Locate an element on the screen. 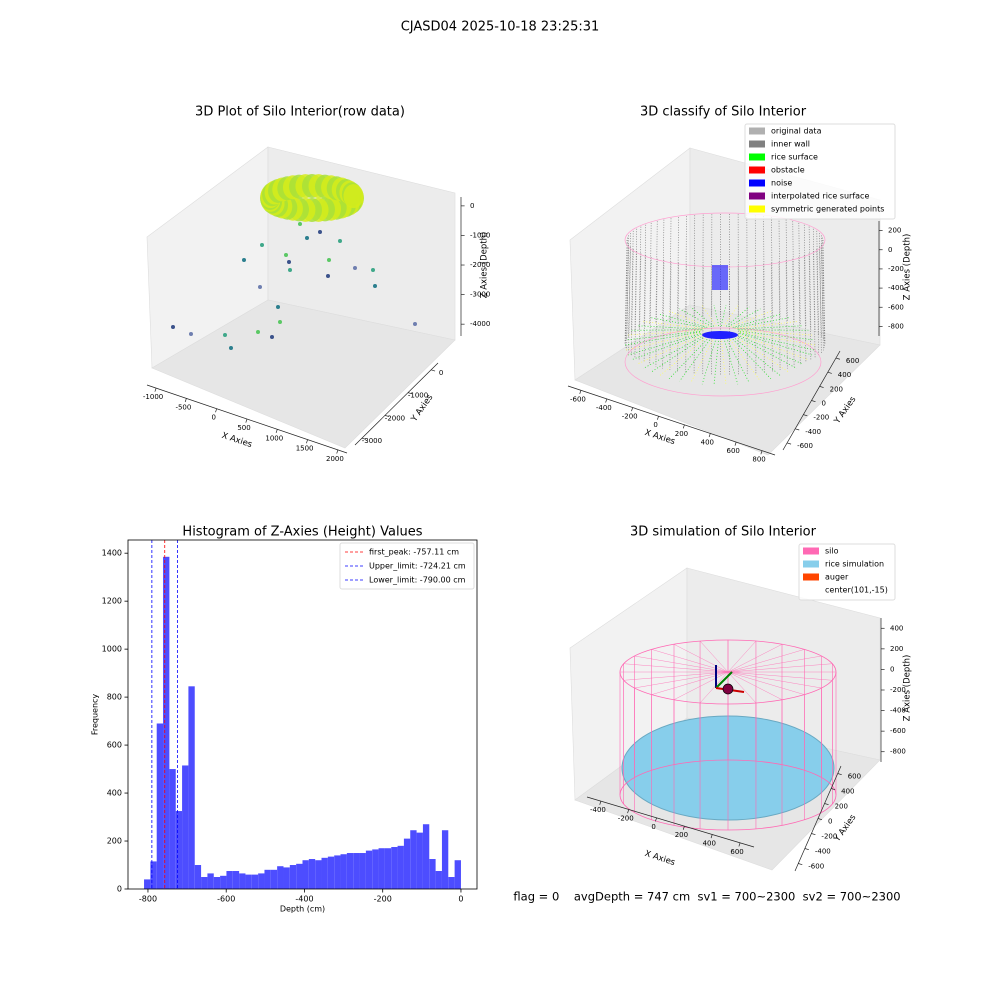  y-tick-label: 1000 is located at coordinates (112, 649).